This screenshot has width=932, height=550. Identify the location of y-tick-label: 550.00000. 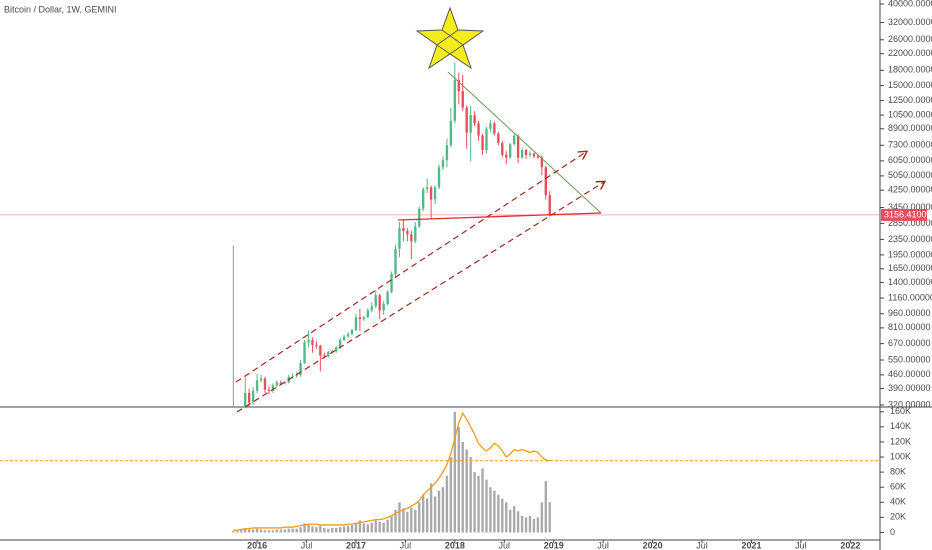
(909, 359).